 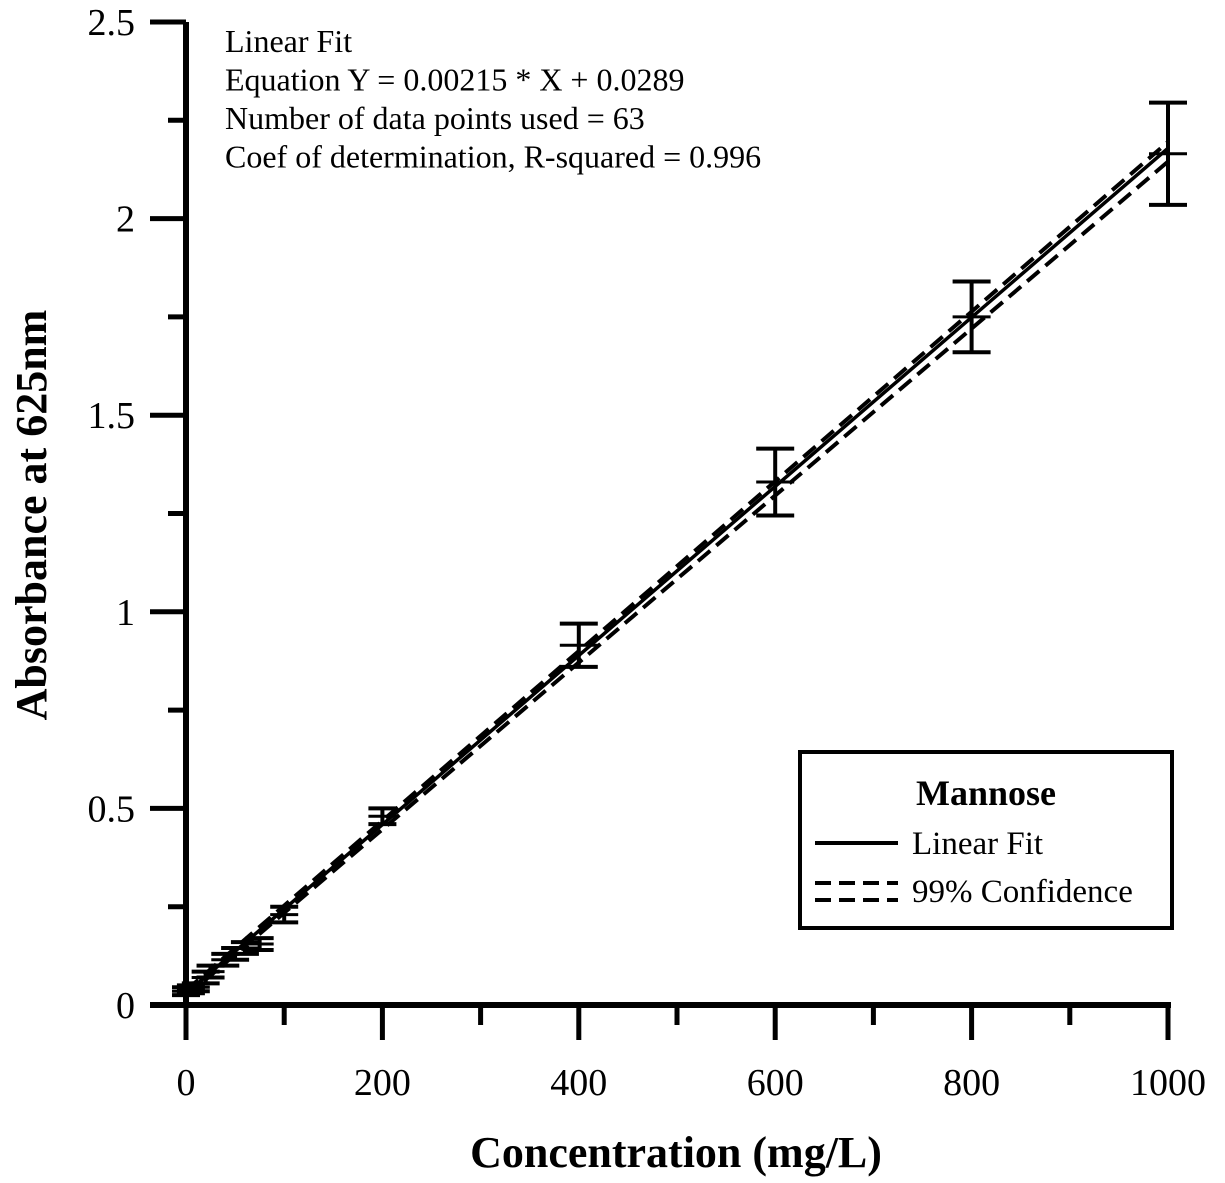 I want to click on x-tick-label: 0, so click(x=186, y=1083).